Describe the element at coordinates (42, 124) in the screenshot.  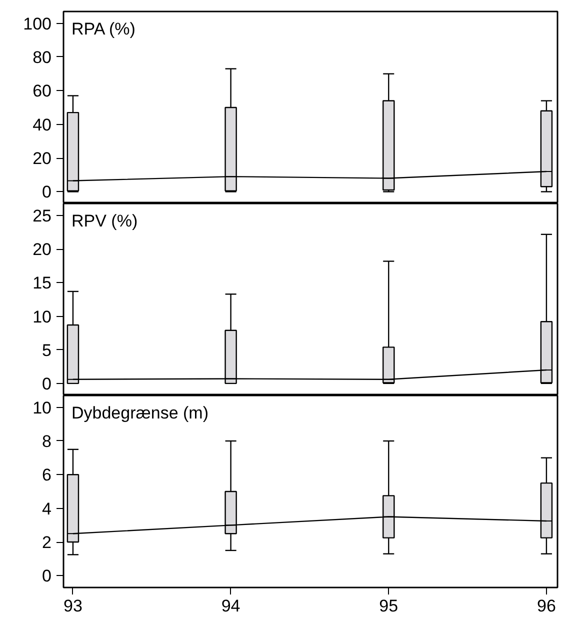
I see `y-tick-label: 40` at that location.